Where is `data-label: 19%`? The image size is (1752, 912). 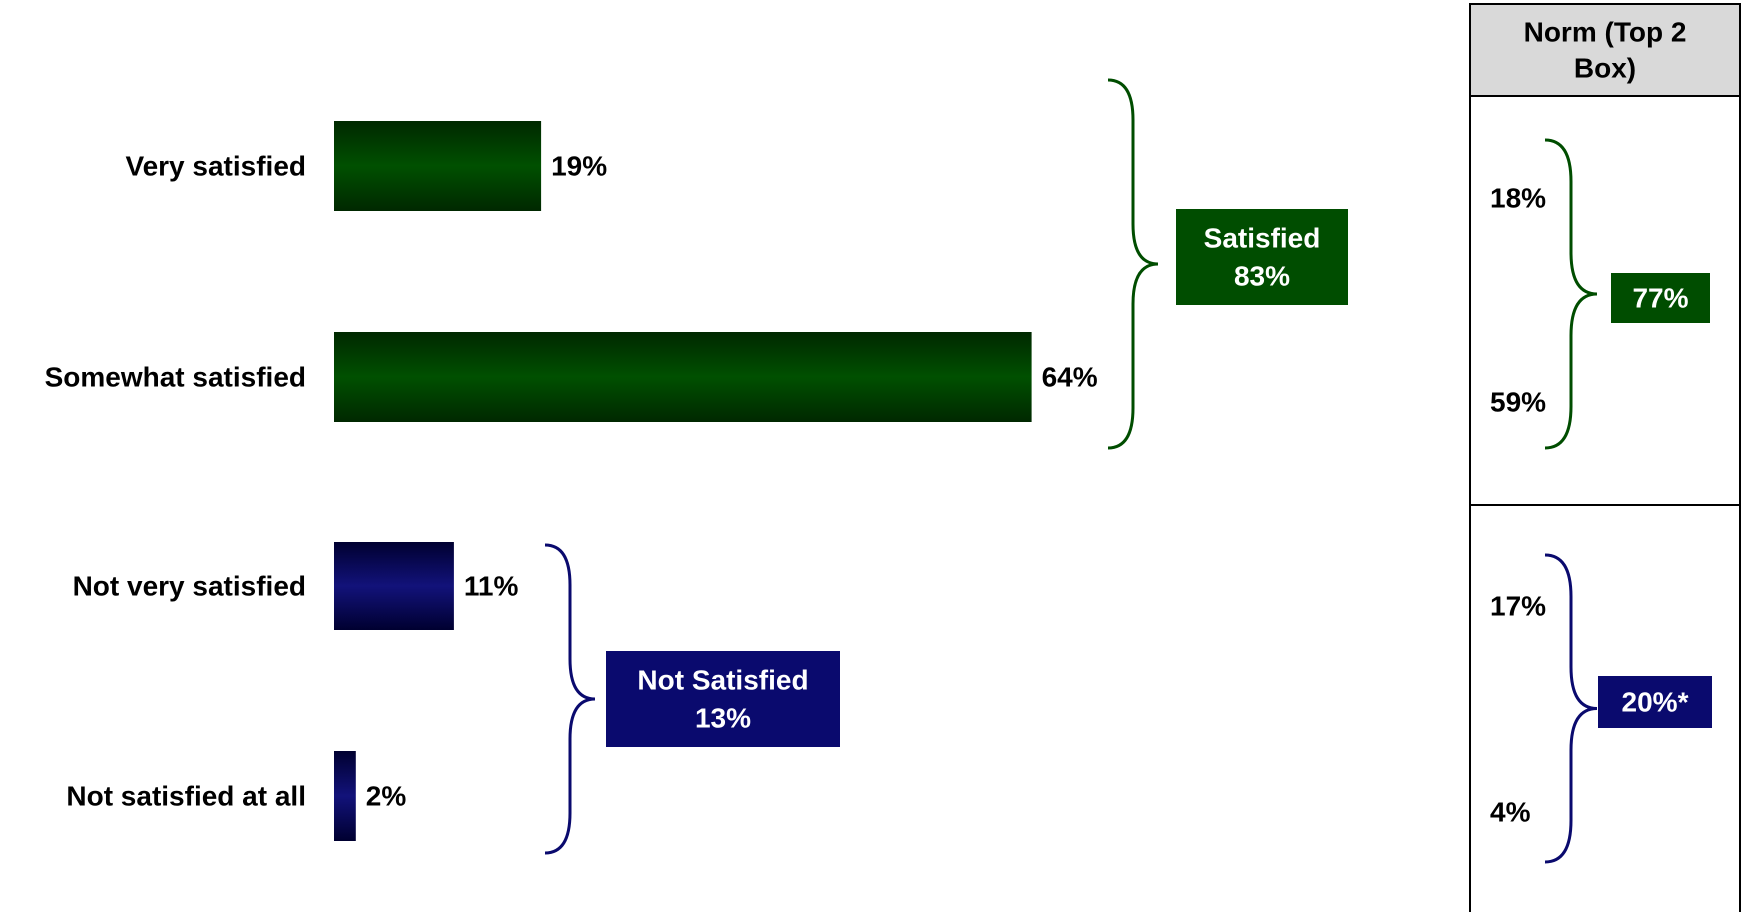 data-label: 19% is located at coordinates (579, 166).